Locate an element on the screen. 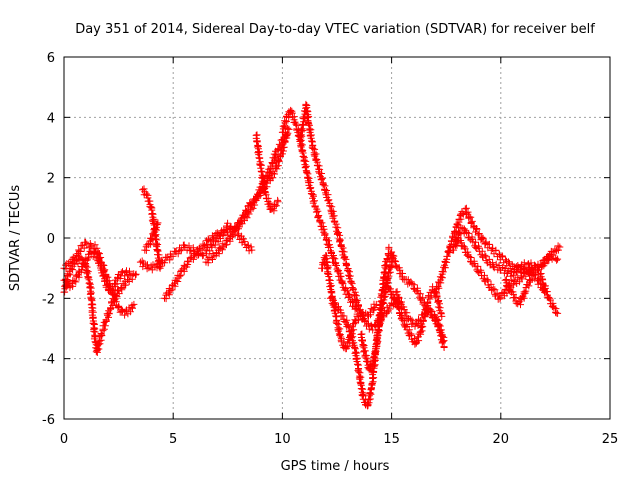 Image resolution: width=640 pixels, height=480 pixels. x-tick-label: 10 is located at coordinates (282, 439).